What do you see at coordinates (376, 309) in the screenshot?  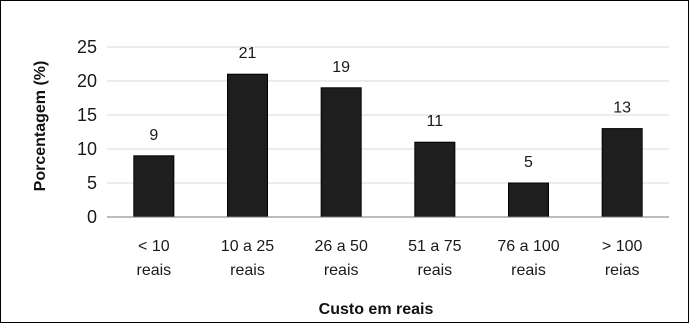 I see `x-axis-title: Custo em reais` at bounding box center [376, 309].